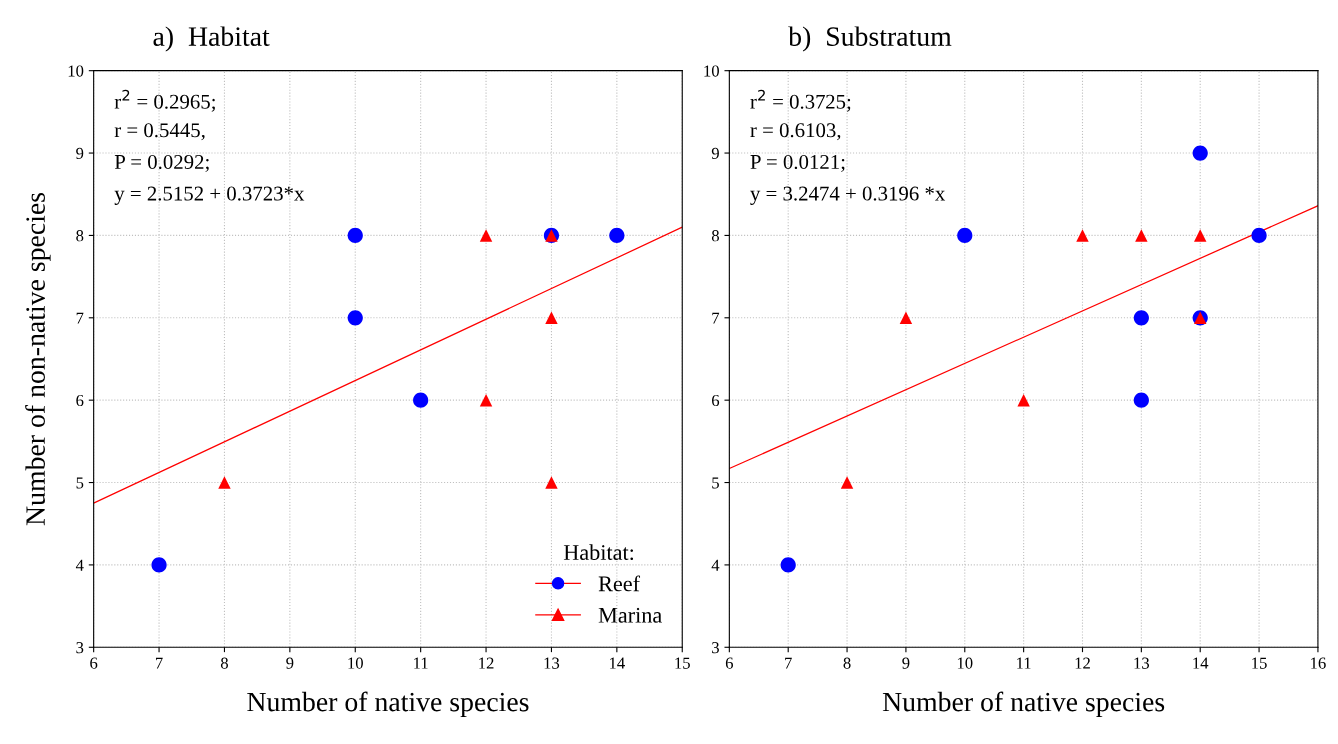  What do you see at coordinates (38, 359) in the screenshot?
I see `y-axis-title: Number of non-native species` at bounding box center [38, 359].